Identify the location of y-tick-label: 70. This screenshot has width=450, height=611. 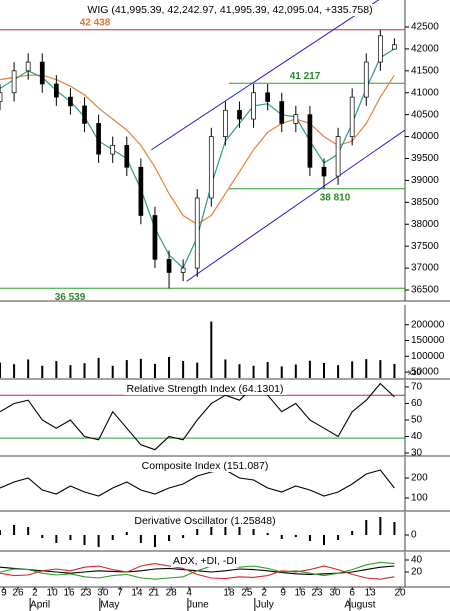
(417, 387).